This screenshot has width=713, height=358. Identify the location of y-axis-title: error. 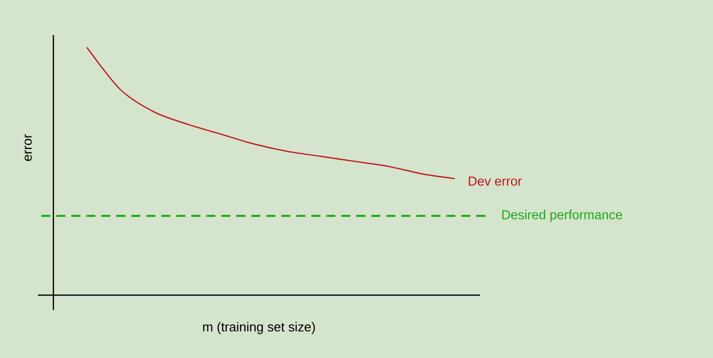
(28, 147).